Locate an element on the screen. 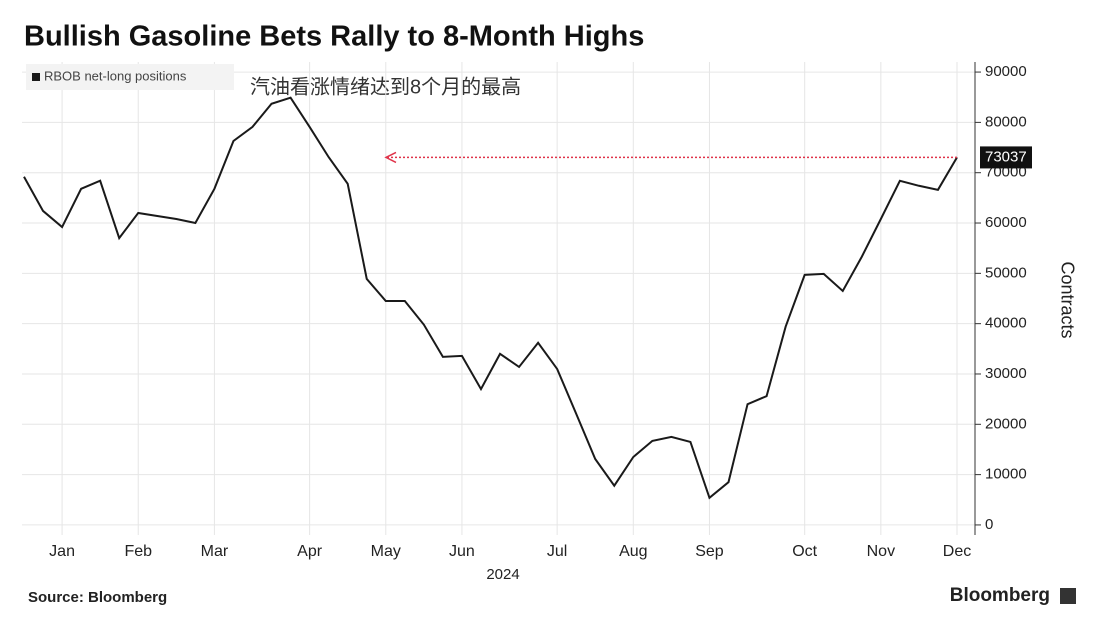 The height and width of the screenshot is (634, 1106). y-tick-label: 20000 is located at coordinates (1006, 423).